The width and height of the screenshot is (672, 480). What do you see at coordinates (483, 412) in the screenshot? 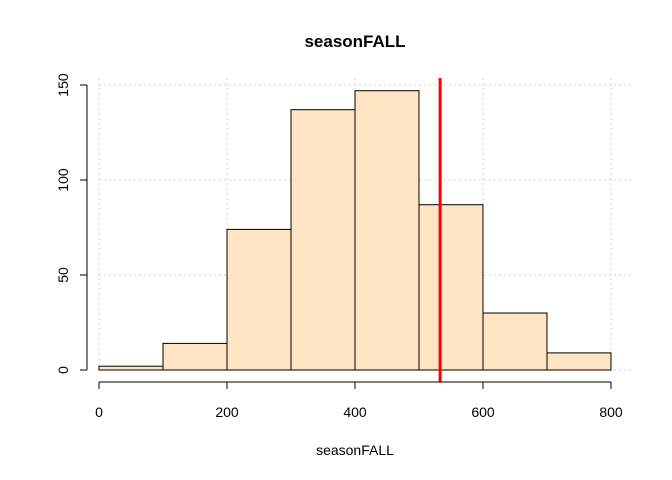
I see `x-tick-label: 600` at bounding box center [483, 412].